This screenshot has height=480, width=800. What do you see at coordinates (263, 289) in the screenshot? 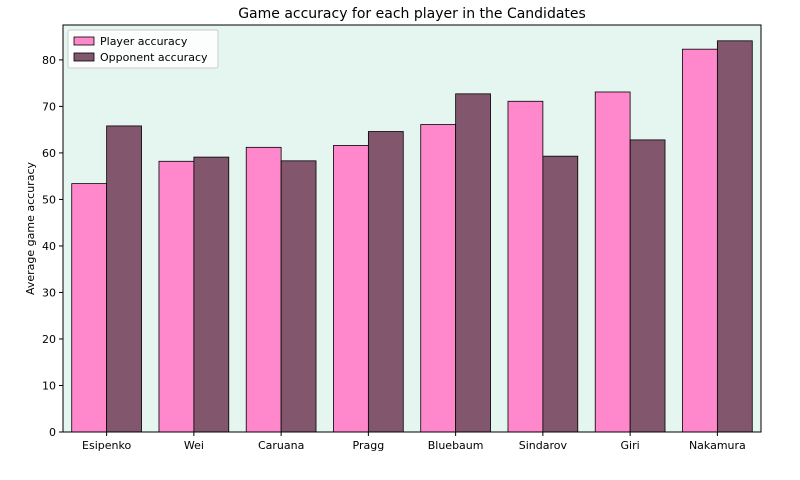
I see `bar-player-caruana` at bounding box center [263, 289].